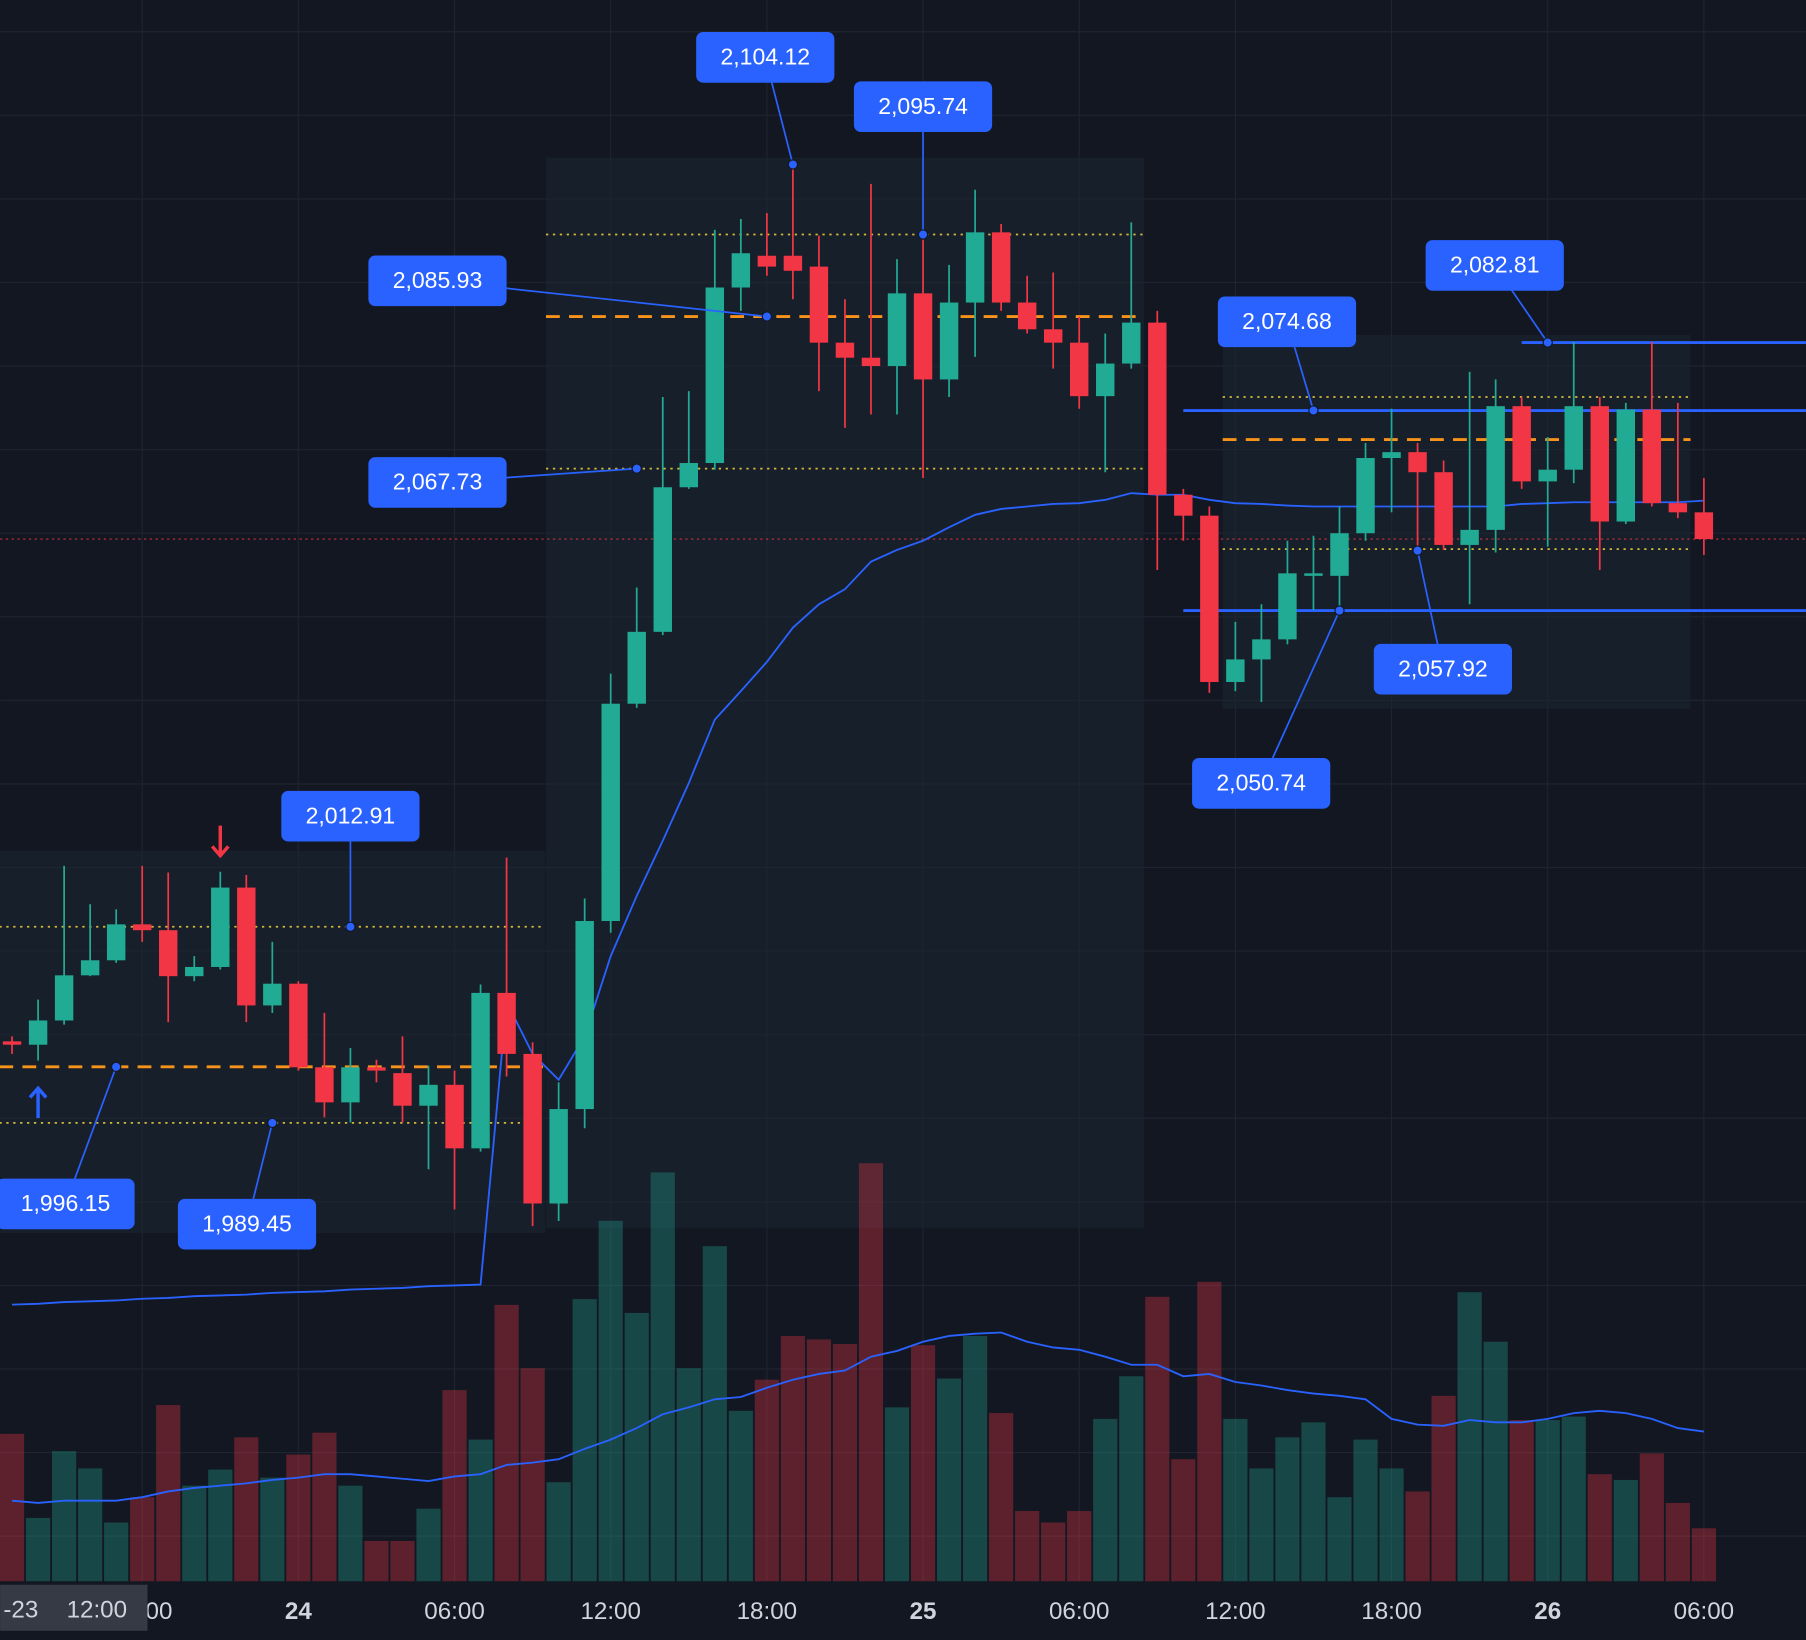 This screenshot has width=1806, height=1640. Describe the element at coordinates (273, 1041) in the screenshot. I see `range-box` at that location.